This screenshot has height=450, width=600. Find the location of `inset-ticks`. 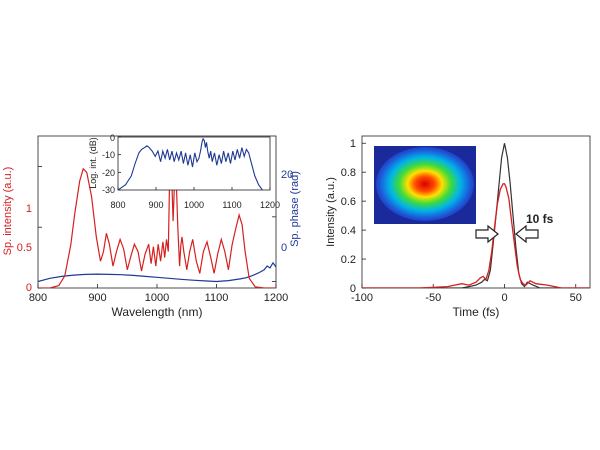

inset-ticks is located at coordinates (194, 163).